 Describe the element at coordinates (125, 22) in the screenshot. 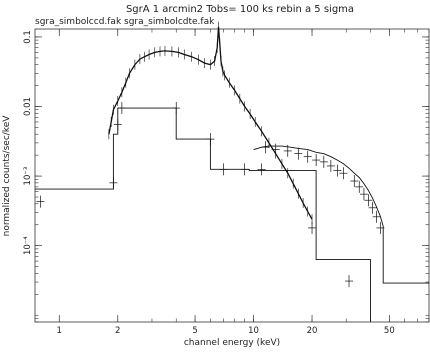

I see `chart-subtitle: sgra_simbolccd.fak sgra_simbolcdte.fak` at that location.